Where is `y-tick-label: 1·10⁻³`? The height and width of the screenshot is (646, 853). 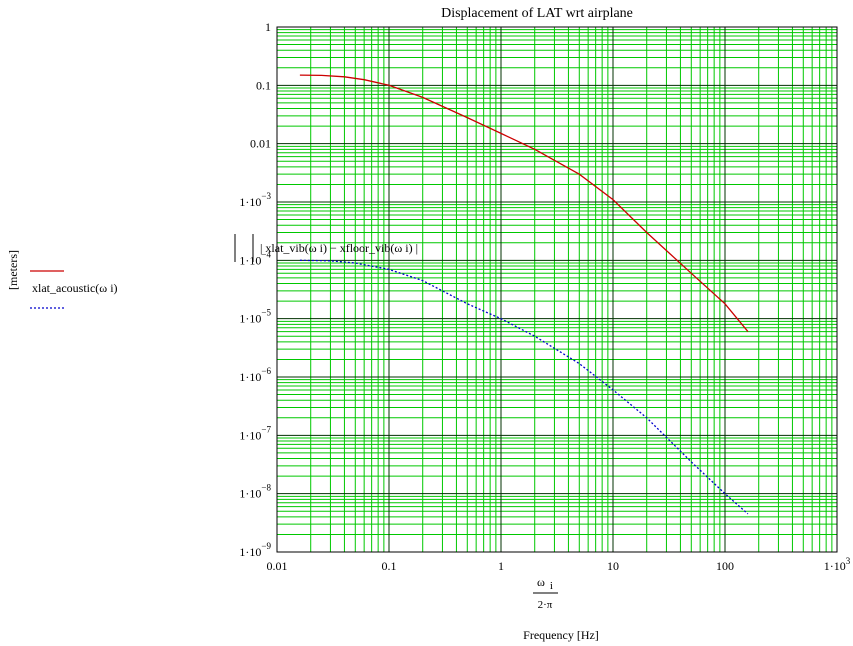
y-tick-label: 1·10⁻³ is located at coordinates (255, 200).